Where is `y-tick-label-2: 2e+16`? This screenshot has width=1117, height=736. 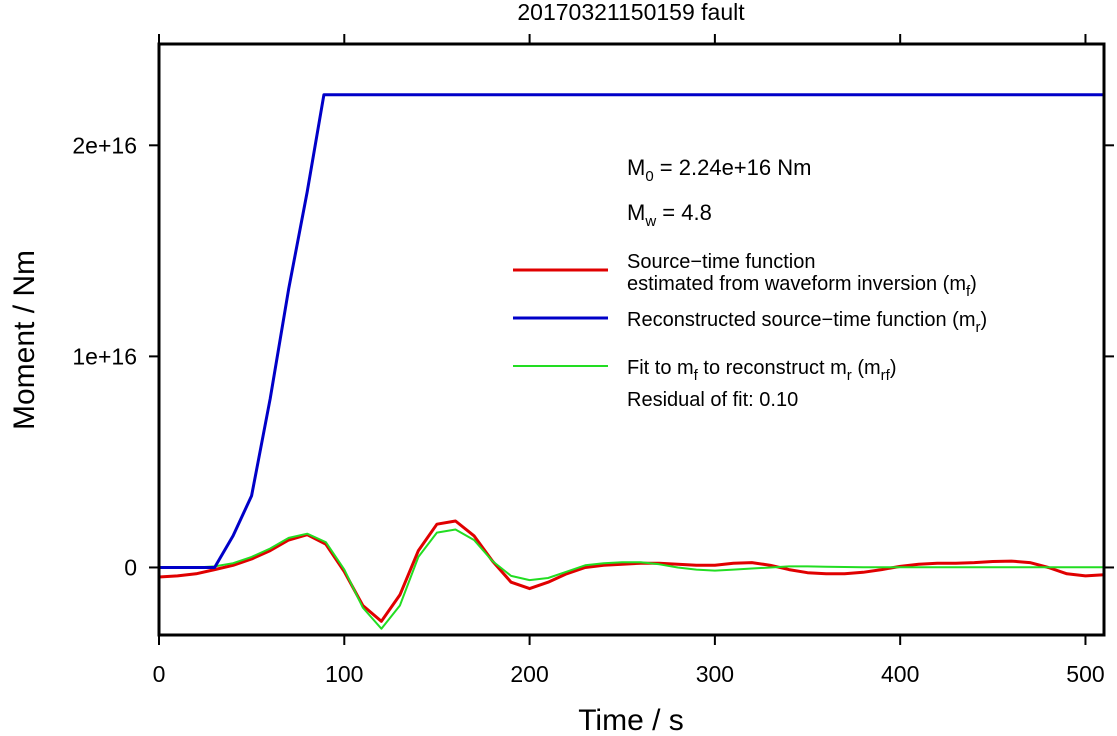 y-tick-label-2: 2e+16 is located at coordinates (104, 145).